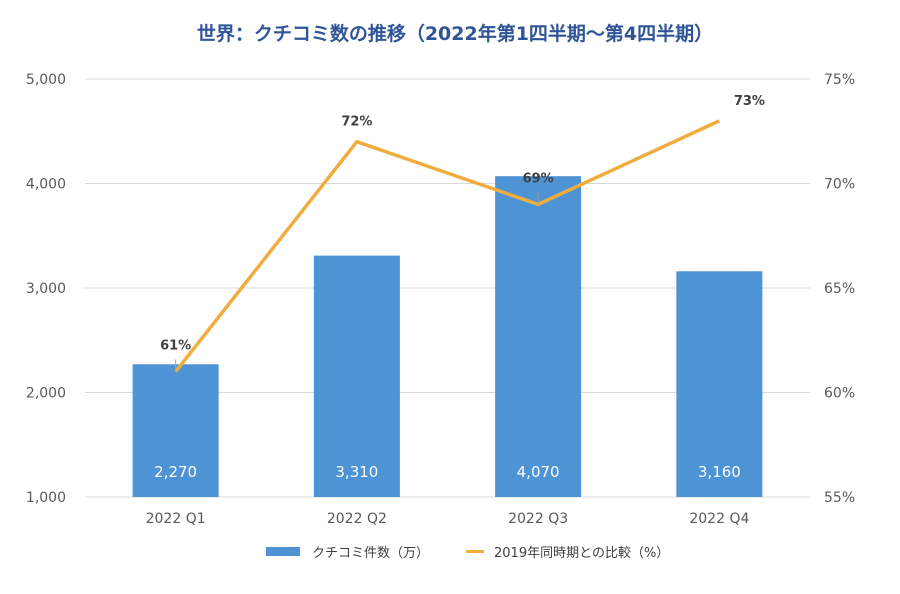 The width and height of the screenshot is (900, 594). What do you see at coordinates (538, 519) in the screenshot?
I see `x-tick-label: 2022 Q3` at bounding box center [538, 519].